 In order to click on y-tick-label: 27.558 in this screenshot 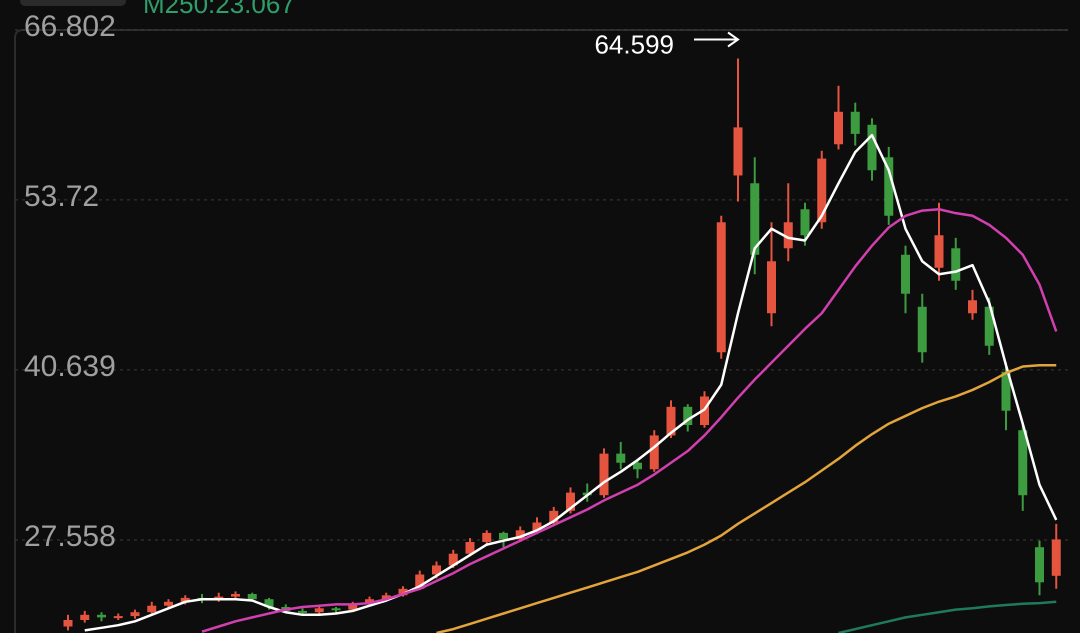, I will do `click(70, 536)`.